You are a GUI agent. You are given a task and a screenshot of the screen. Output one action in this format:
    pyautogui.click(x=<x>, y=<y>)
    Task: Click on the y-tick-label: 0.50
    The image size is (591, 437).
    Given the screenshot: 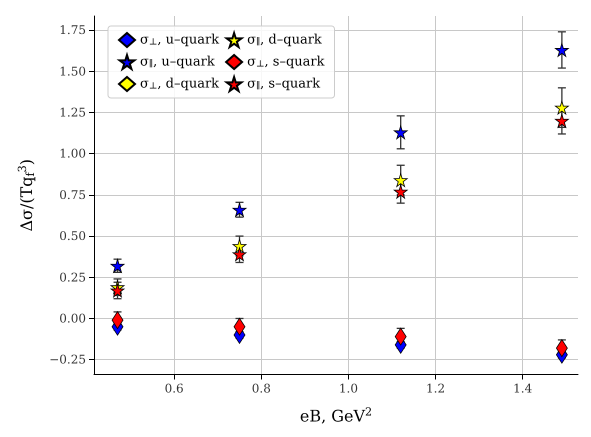 What is the action you would take?
    pyautogui.click(x=72, y=236)
    